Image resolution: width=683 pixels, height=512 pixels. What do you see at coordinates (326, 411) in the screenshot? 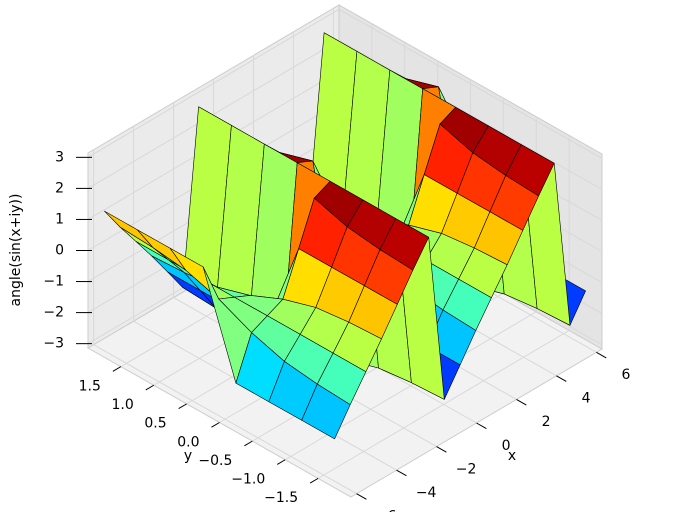
I see `surface-patch` at bounding box center [326, 411].